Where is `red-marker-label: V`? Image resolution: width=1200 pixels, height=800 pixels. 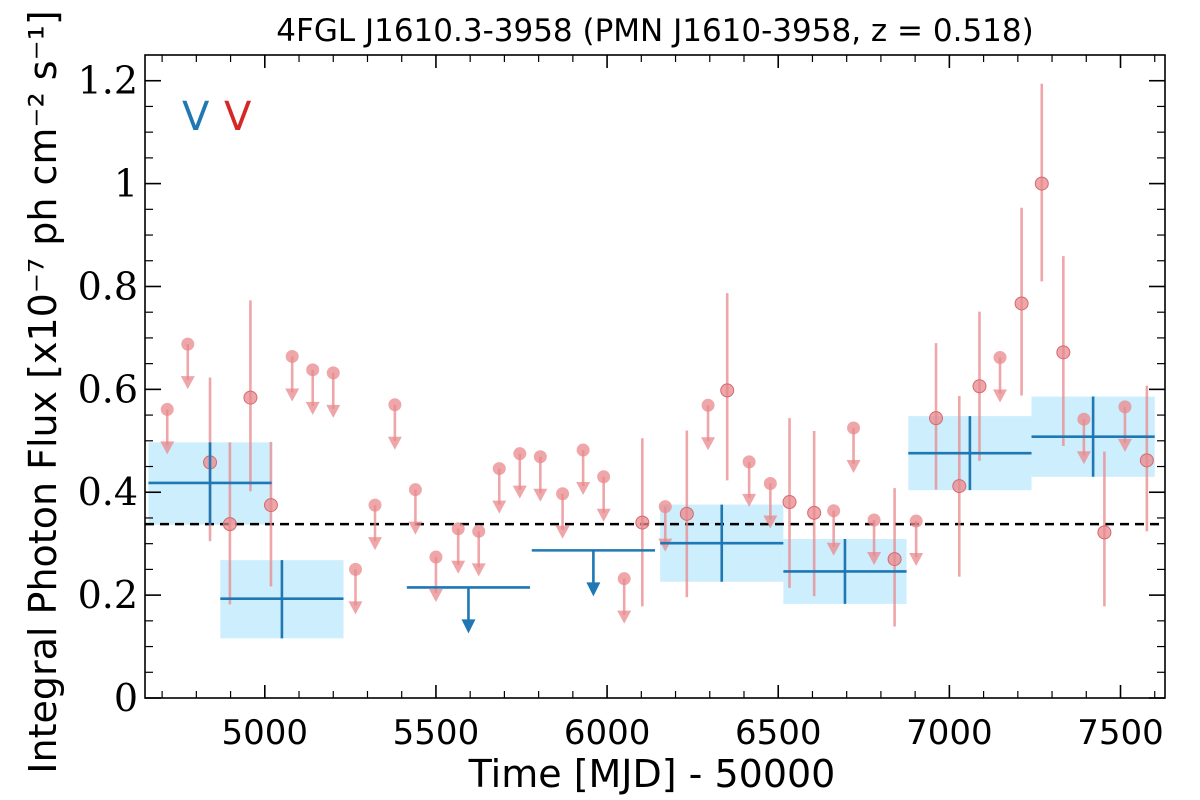 red-marker-label: V is located at coordinates (238, 117).